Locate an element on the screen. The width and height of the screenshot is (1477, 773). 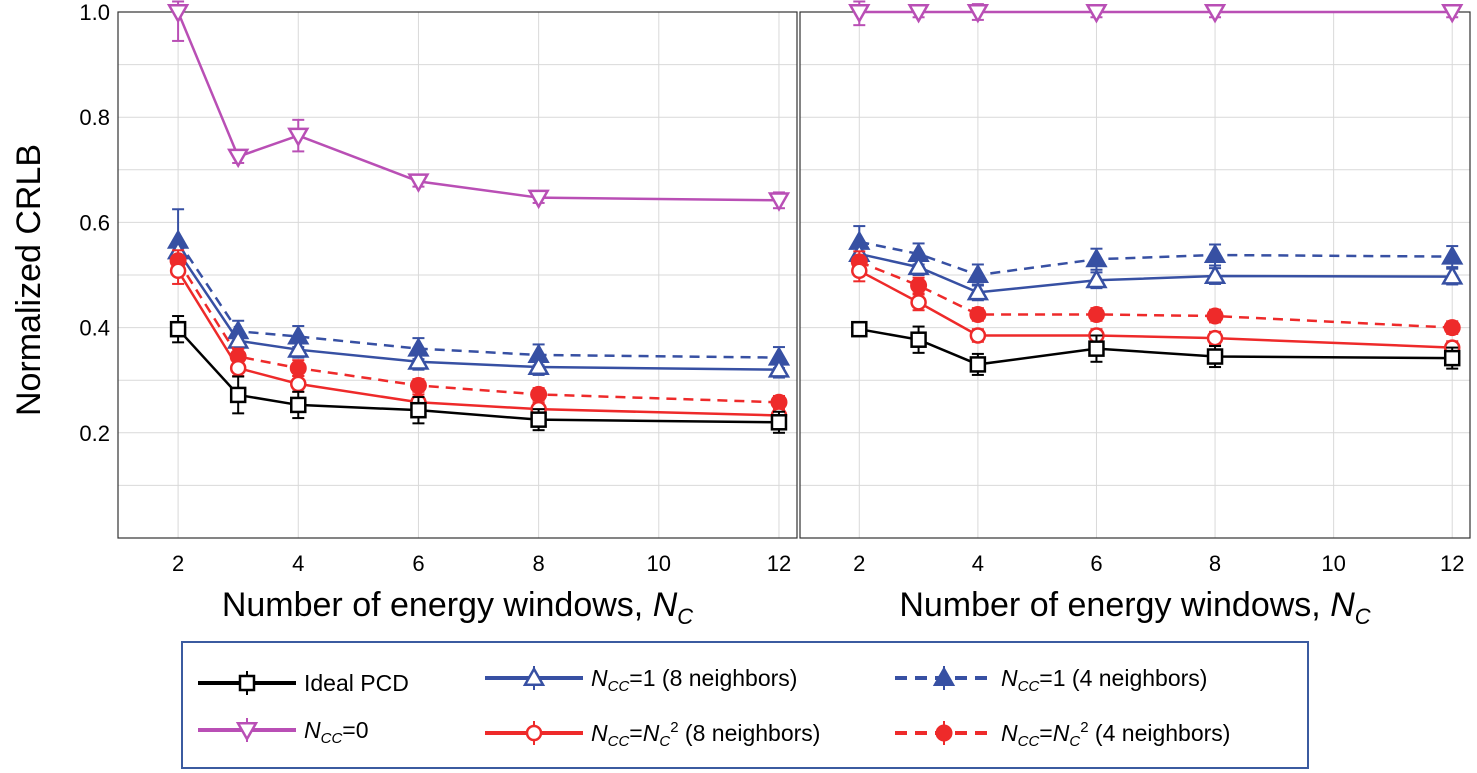
x-axis-label-text: Number of energy windows, is located at coordinates (1114, 605).